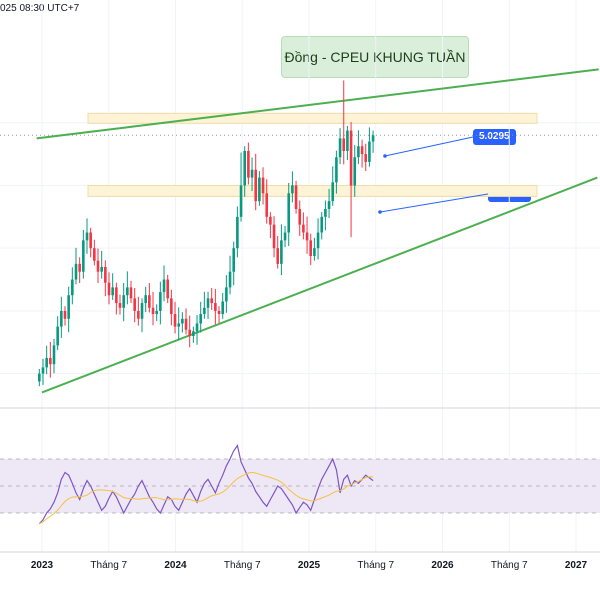 This screenshot has height=600, width=600. What do you see at coordinates (42, 565) in the screenshot?
I see `x-tick-label-0: 2023` at bounding box center [42, 565].